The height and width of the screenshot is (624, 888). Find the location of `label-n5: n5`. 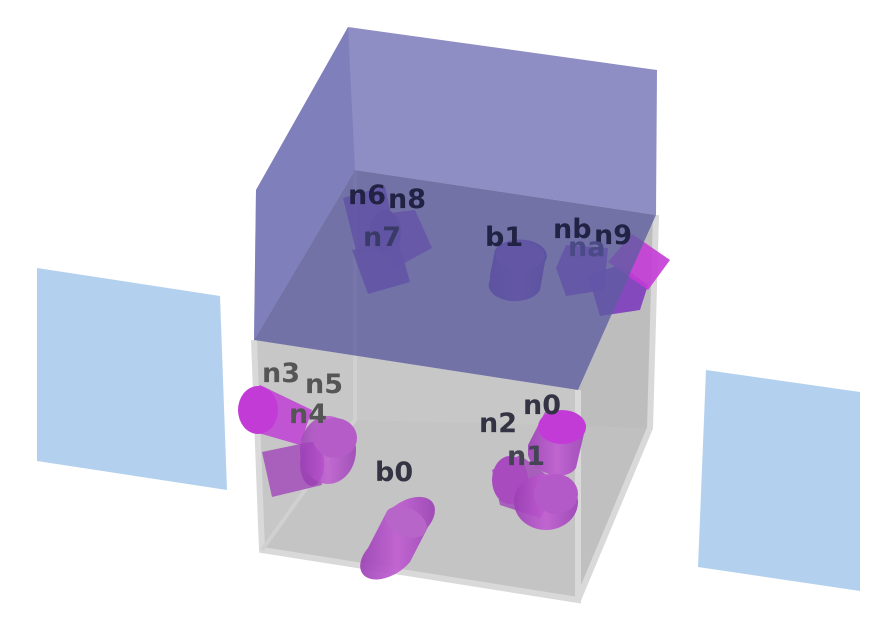

label-n5: n5 is located at coordinates (324, 384).